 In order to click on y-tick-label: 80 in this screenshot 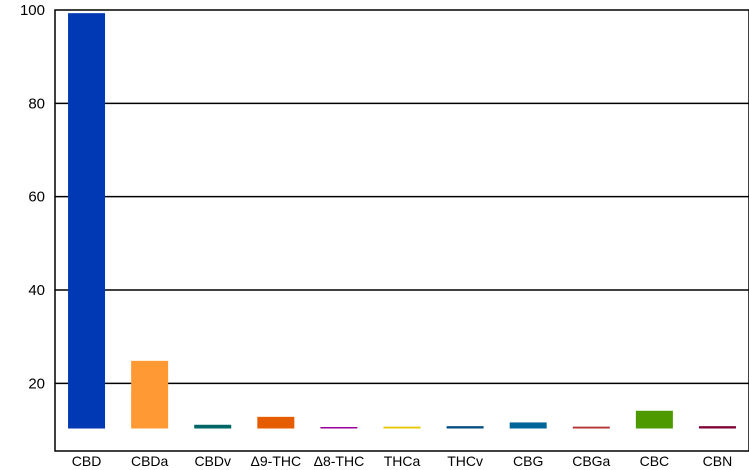, I will do `click(36, 103)`.